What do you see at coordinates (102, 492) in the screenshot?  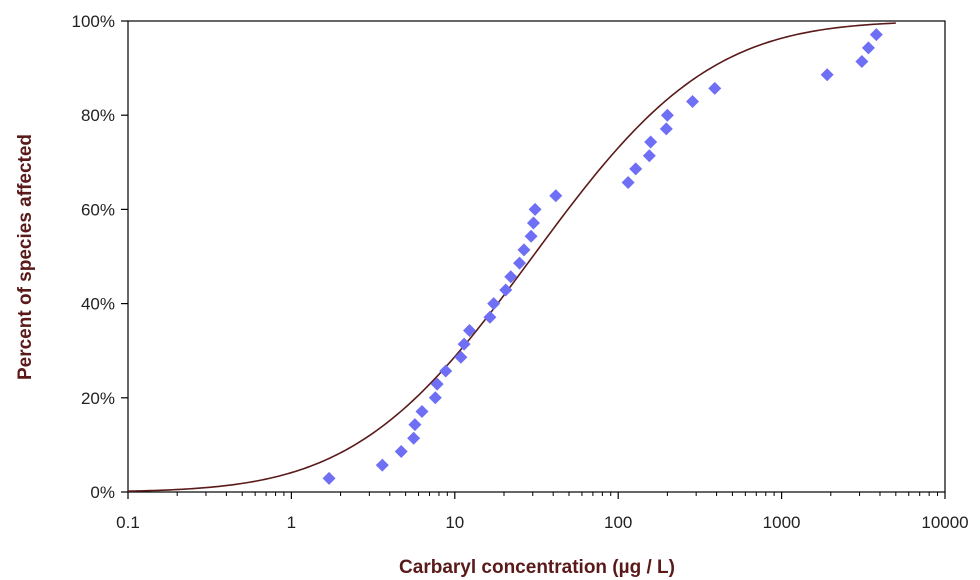 I see `y-tick-label: 0%` at bounding box center [102, 492].